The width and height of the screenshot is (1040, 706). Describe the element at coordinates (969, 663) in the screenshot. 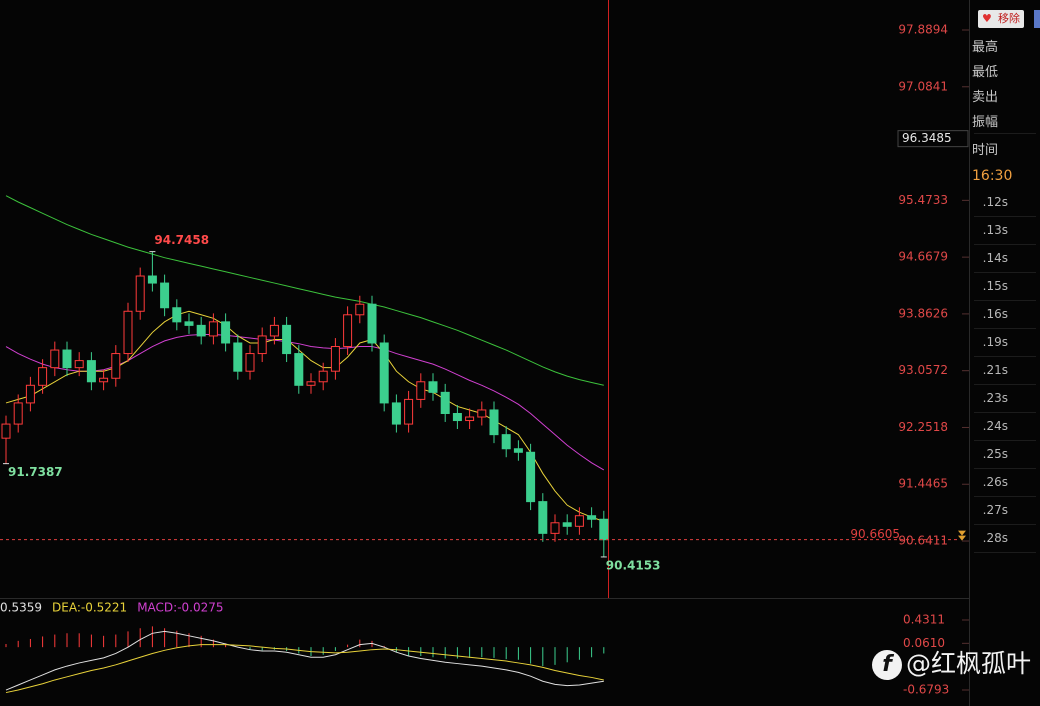

I see `watermark-text: @红枫孤叶` at that location.